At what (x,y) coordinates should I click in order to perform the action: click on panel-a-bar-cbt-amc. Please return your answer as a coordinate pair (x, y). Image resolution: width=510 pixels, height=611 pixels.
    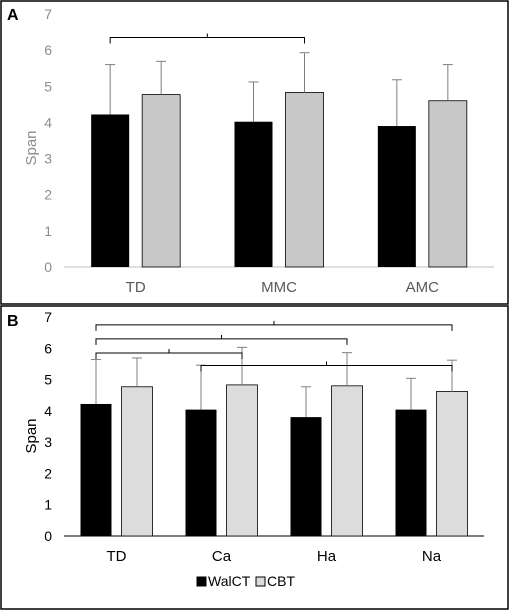
    Looking at the image, I should click on (448, 184).